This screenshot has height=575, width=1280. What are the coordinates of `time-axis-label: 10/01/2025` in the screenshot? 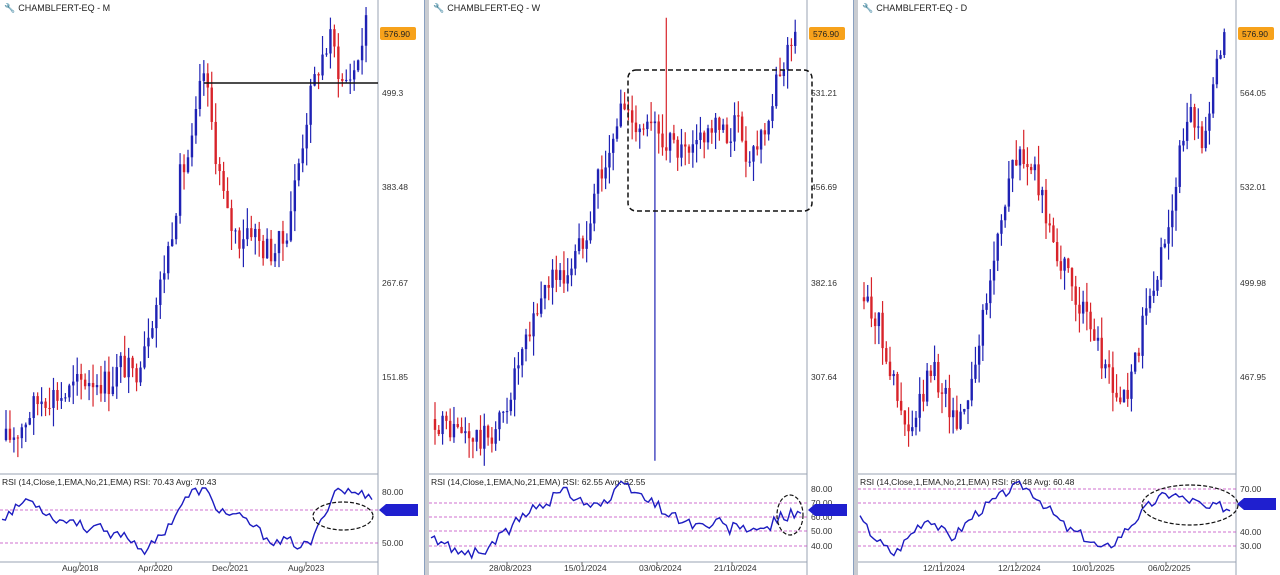 It's located at (1093, 568).